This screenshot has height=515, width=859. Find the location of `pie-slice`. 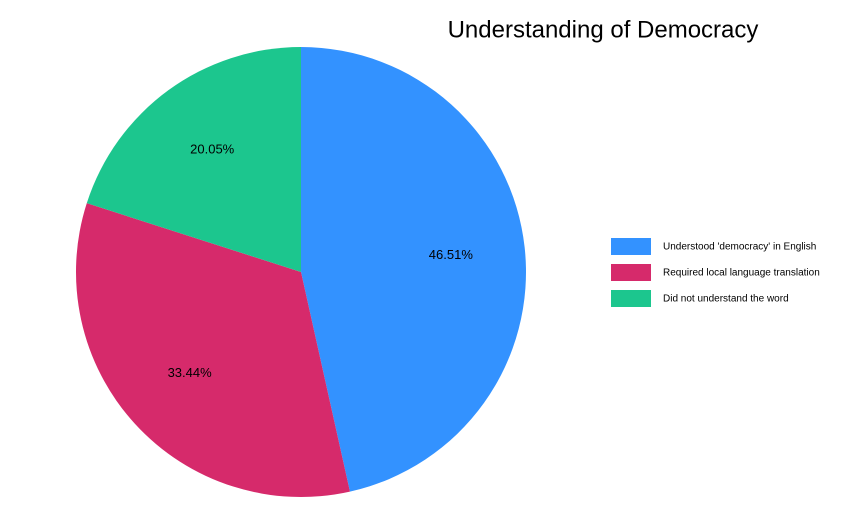

pie-slice is located at coordinates (193, 159).